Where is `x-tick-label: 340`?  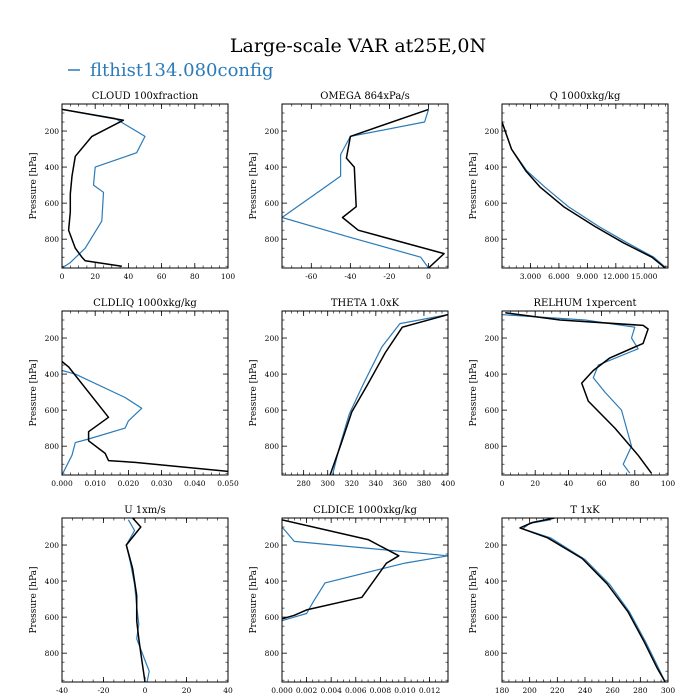 x-tick-label: 340 is located at coordinates (376, 483).